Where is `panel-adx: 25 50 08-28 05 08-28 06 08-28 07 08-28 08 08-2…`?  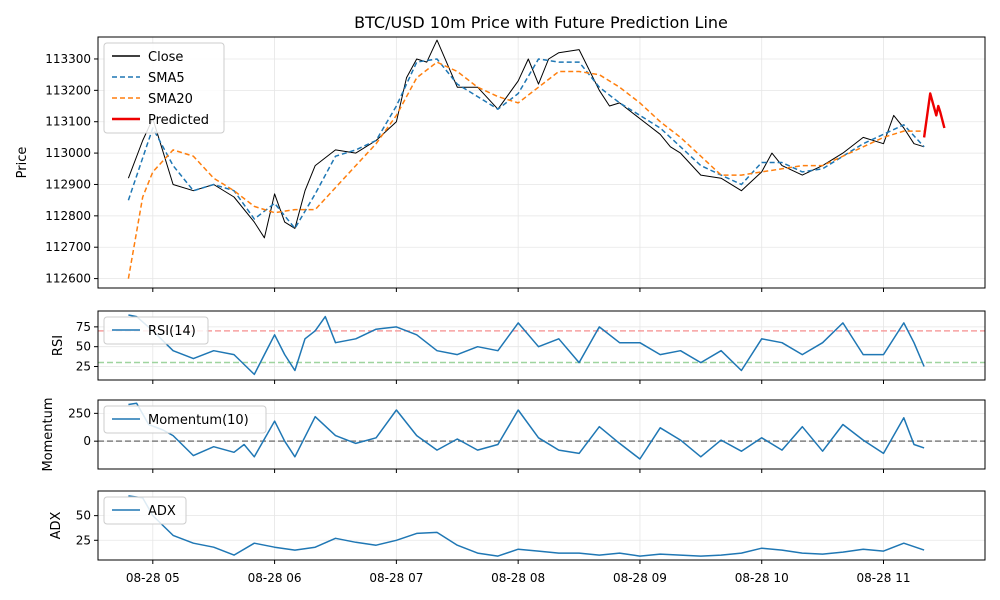 panel-adx: 25 50 08-28 05 08-28 06 08-28 07 08-28 08 08-2… is located at coordinates (517, 537).